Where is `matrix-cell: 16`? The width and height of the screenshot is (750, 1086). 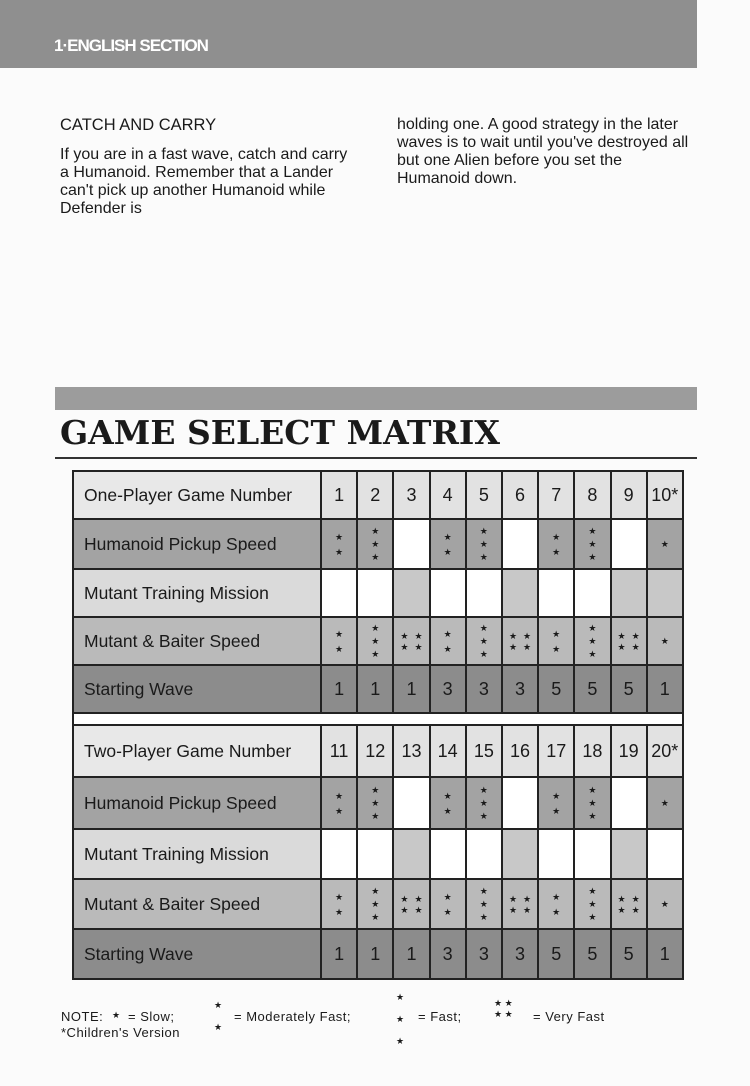
matrix-cell: 16 is located at coordinates (521, 751).